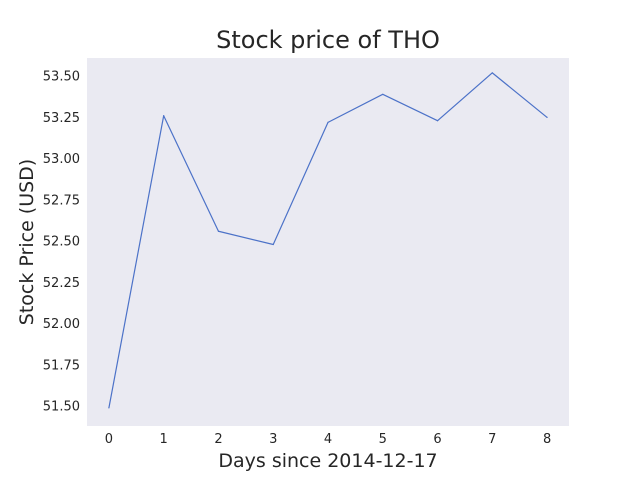 This screenshot has height=480, width=640. What do you see at coordinates (547, 439) in the screenshot?
I see `x-tick-label: 8` at bounding box center [547, 439].